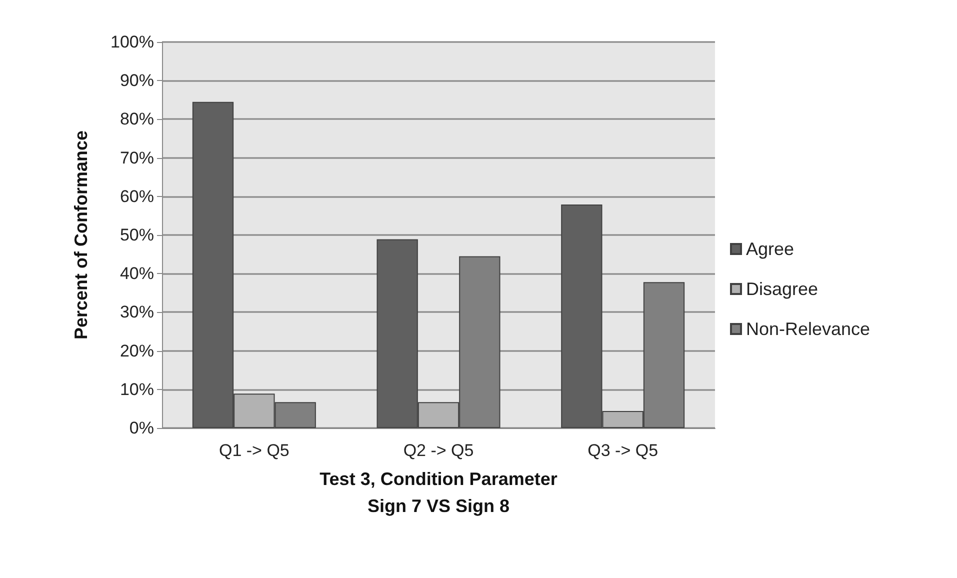  Describe the element at coordinates (254, 450) in the screenshot. I see `x-tick-label: Q1 -> Q5` at that location.